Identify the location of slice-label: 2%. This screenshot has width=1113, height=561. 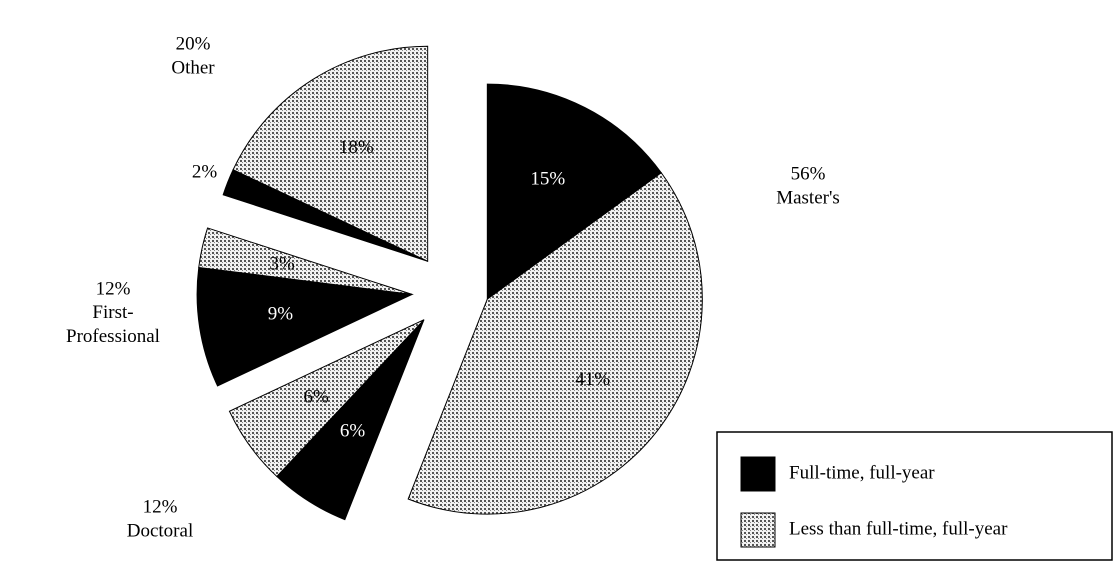
(205, 171).